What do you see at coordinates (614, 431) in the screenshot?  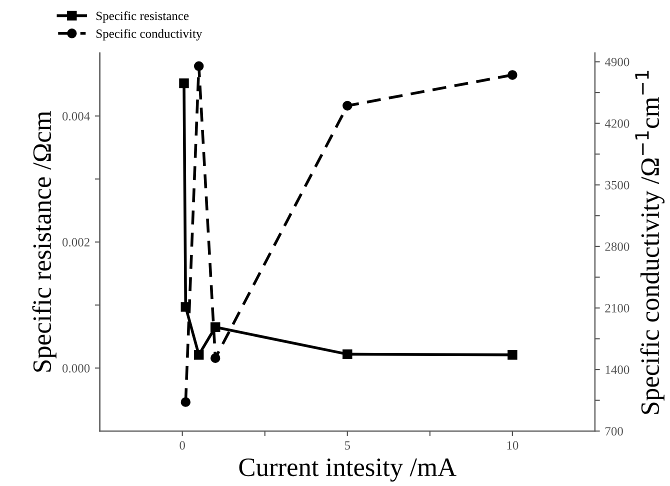 I see `y2-tick-label: 700` at bounding box center [614, 431].